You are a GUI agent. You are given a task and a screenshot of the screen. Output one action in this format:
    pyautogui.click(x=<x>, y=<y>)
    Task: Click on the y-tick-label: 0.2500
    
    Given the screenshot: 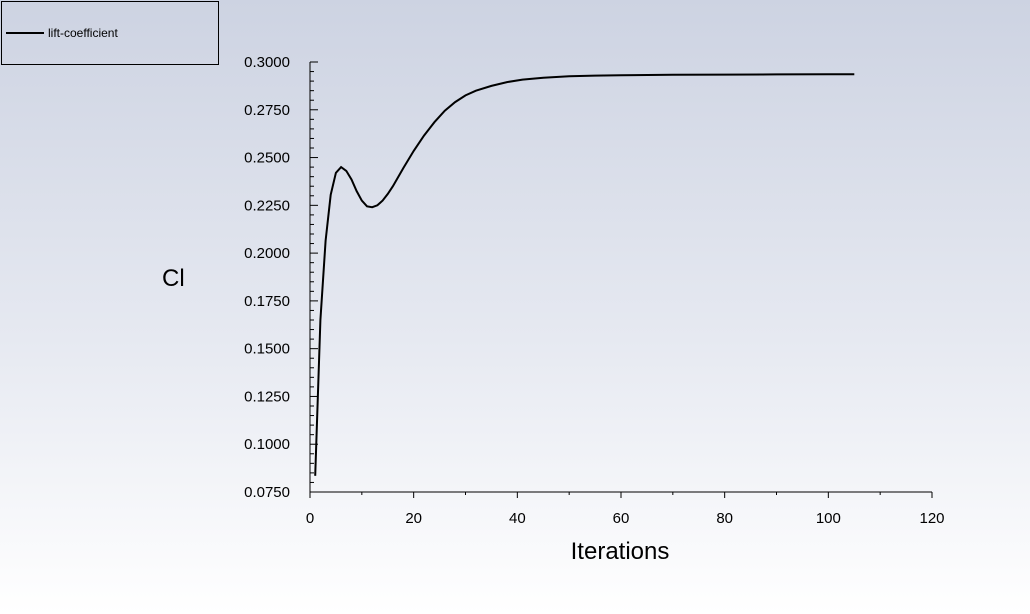 What is the action you would take?
    pyautogui.click(x=267, y=158)
    